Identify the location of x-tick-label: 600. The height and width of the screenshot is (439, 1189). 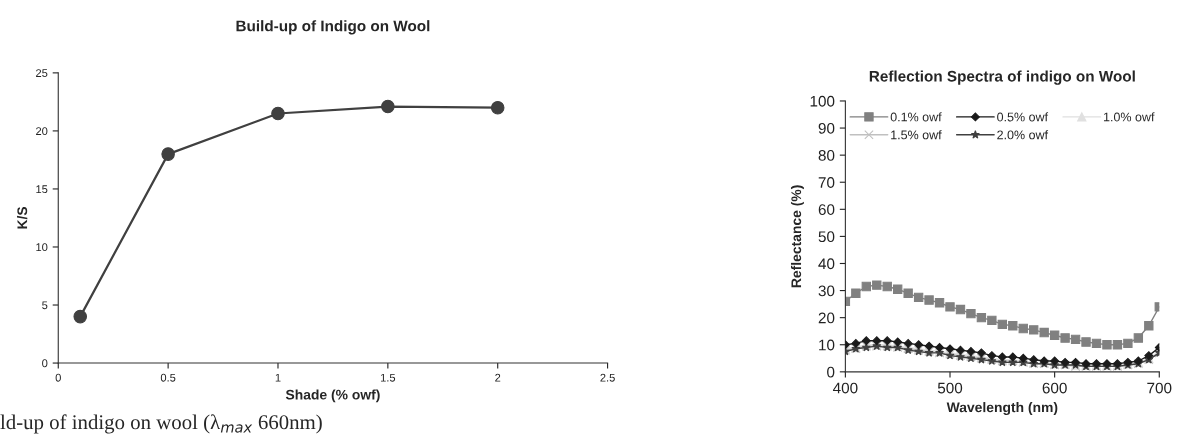
(1054, 388).